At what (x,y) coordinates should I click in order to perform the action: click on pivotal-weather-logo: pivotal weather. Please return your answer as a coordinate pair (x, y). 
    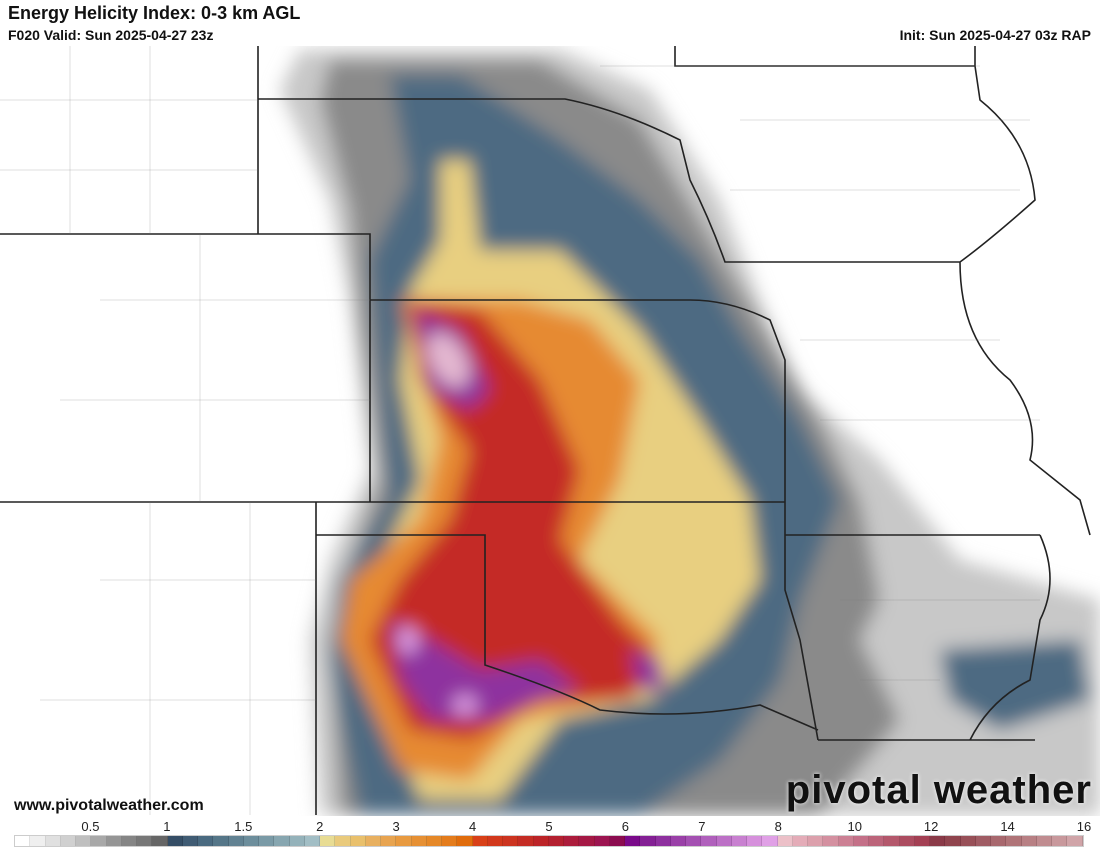
    Looking at the image, I should click on (938, 790).